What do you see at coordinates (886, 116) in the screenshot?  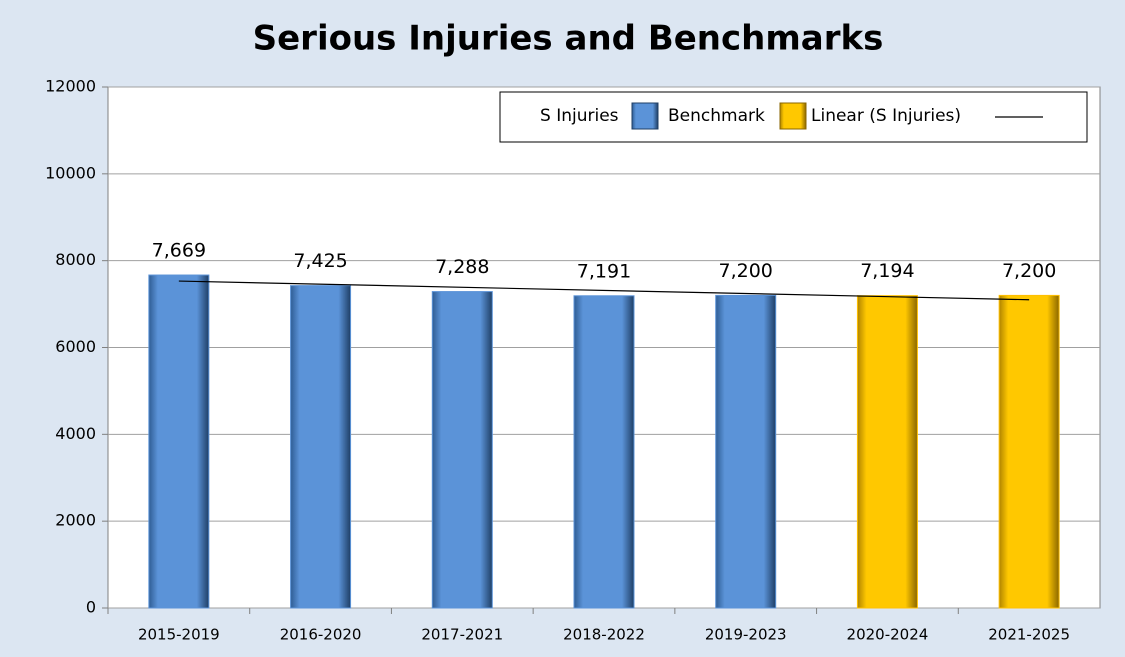 I see `legend-label: Linear (S Injuries)` at bounding box center [886, 116].